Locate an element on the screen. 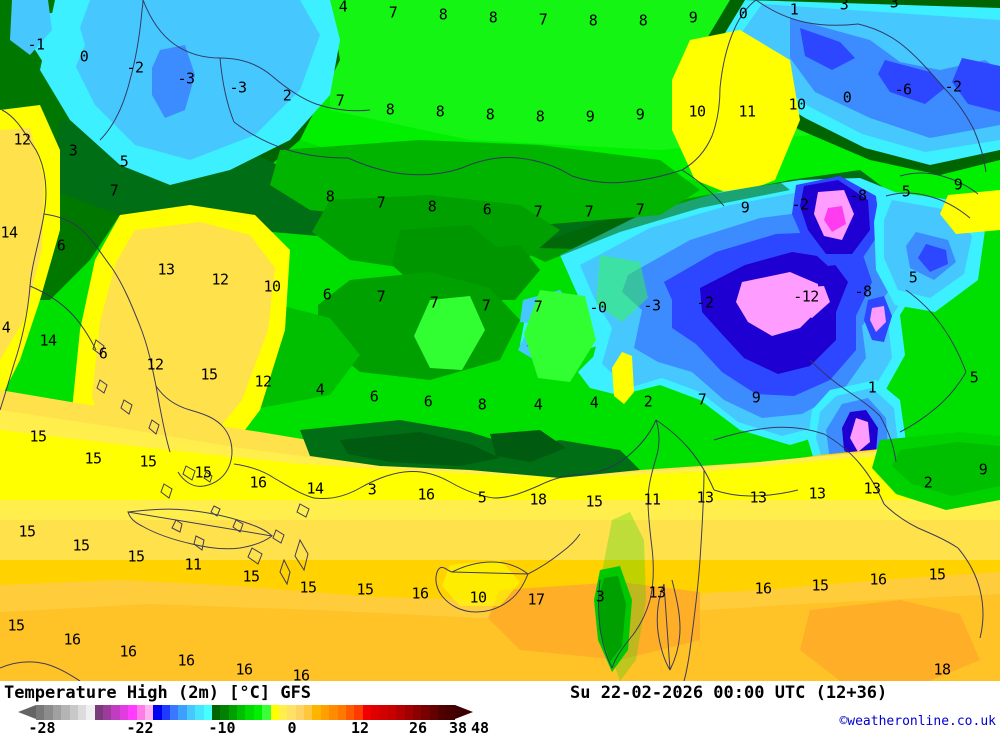 The width and height of the screenshot is (1000, 733). colorbar-tick-label: -22 is located at coordinates (140, 726).